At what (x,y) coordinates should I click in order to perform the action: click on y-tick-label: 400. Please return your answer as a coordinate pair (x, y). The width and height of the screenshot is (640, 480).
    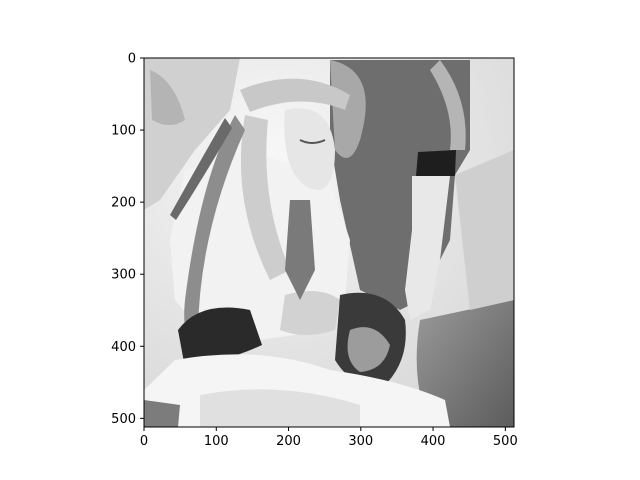
    Looking at the image, I should click on (123, 347).